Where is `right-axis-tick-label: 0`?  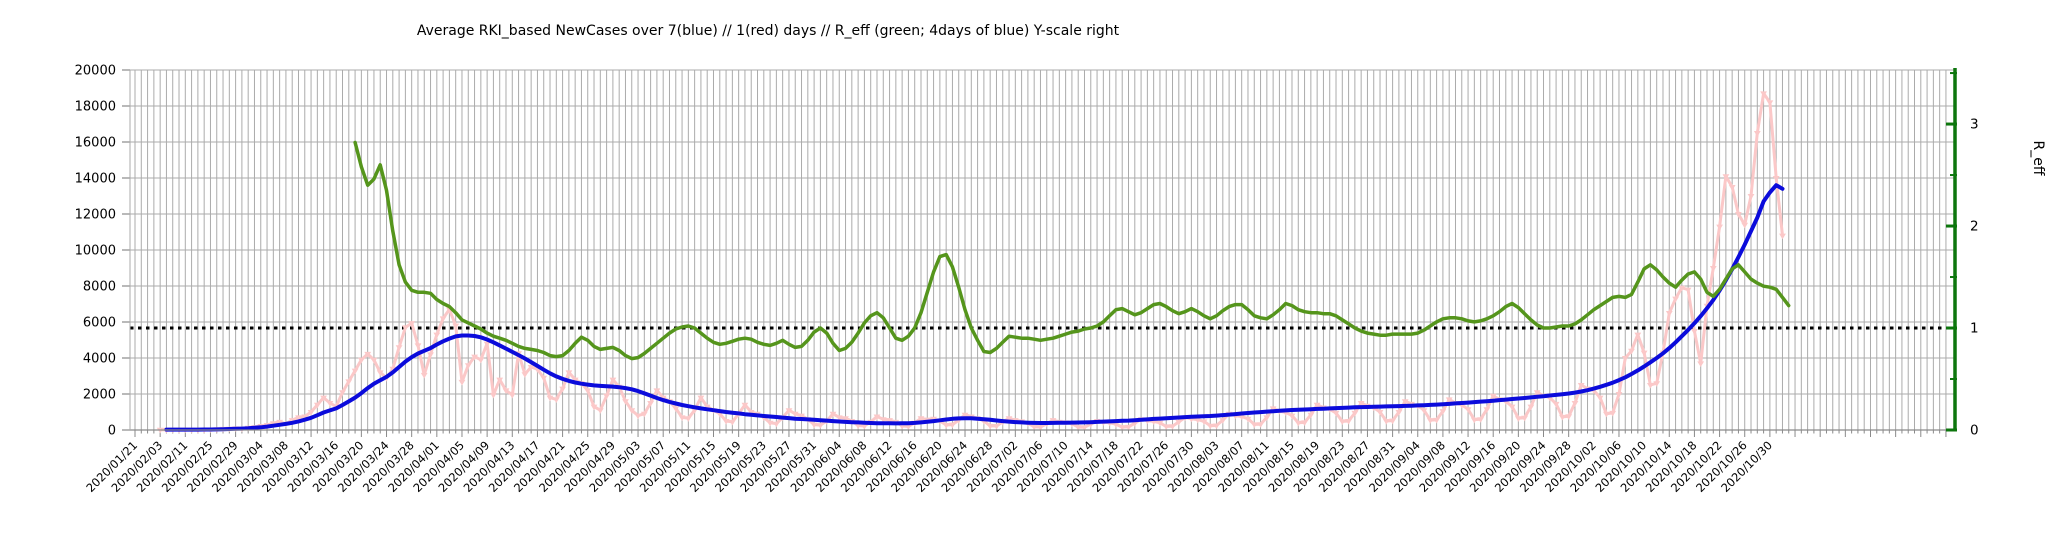 right-axis-tick-label: 0 is located at coordinates (1974, 431).